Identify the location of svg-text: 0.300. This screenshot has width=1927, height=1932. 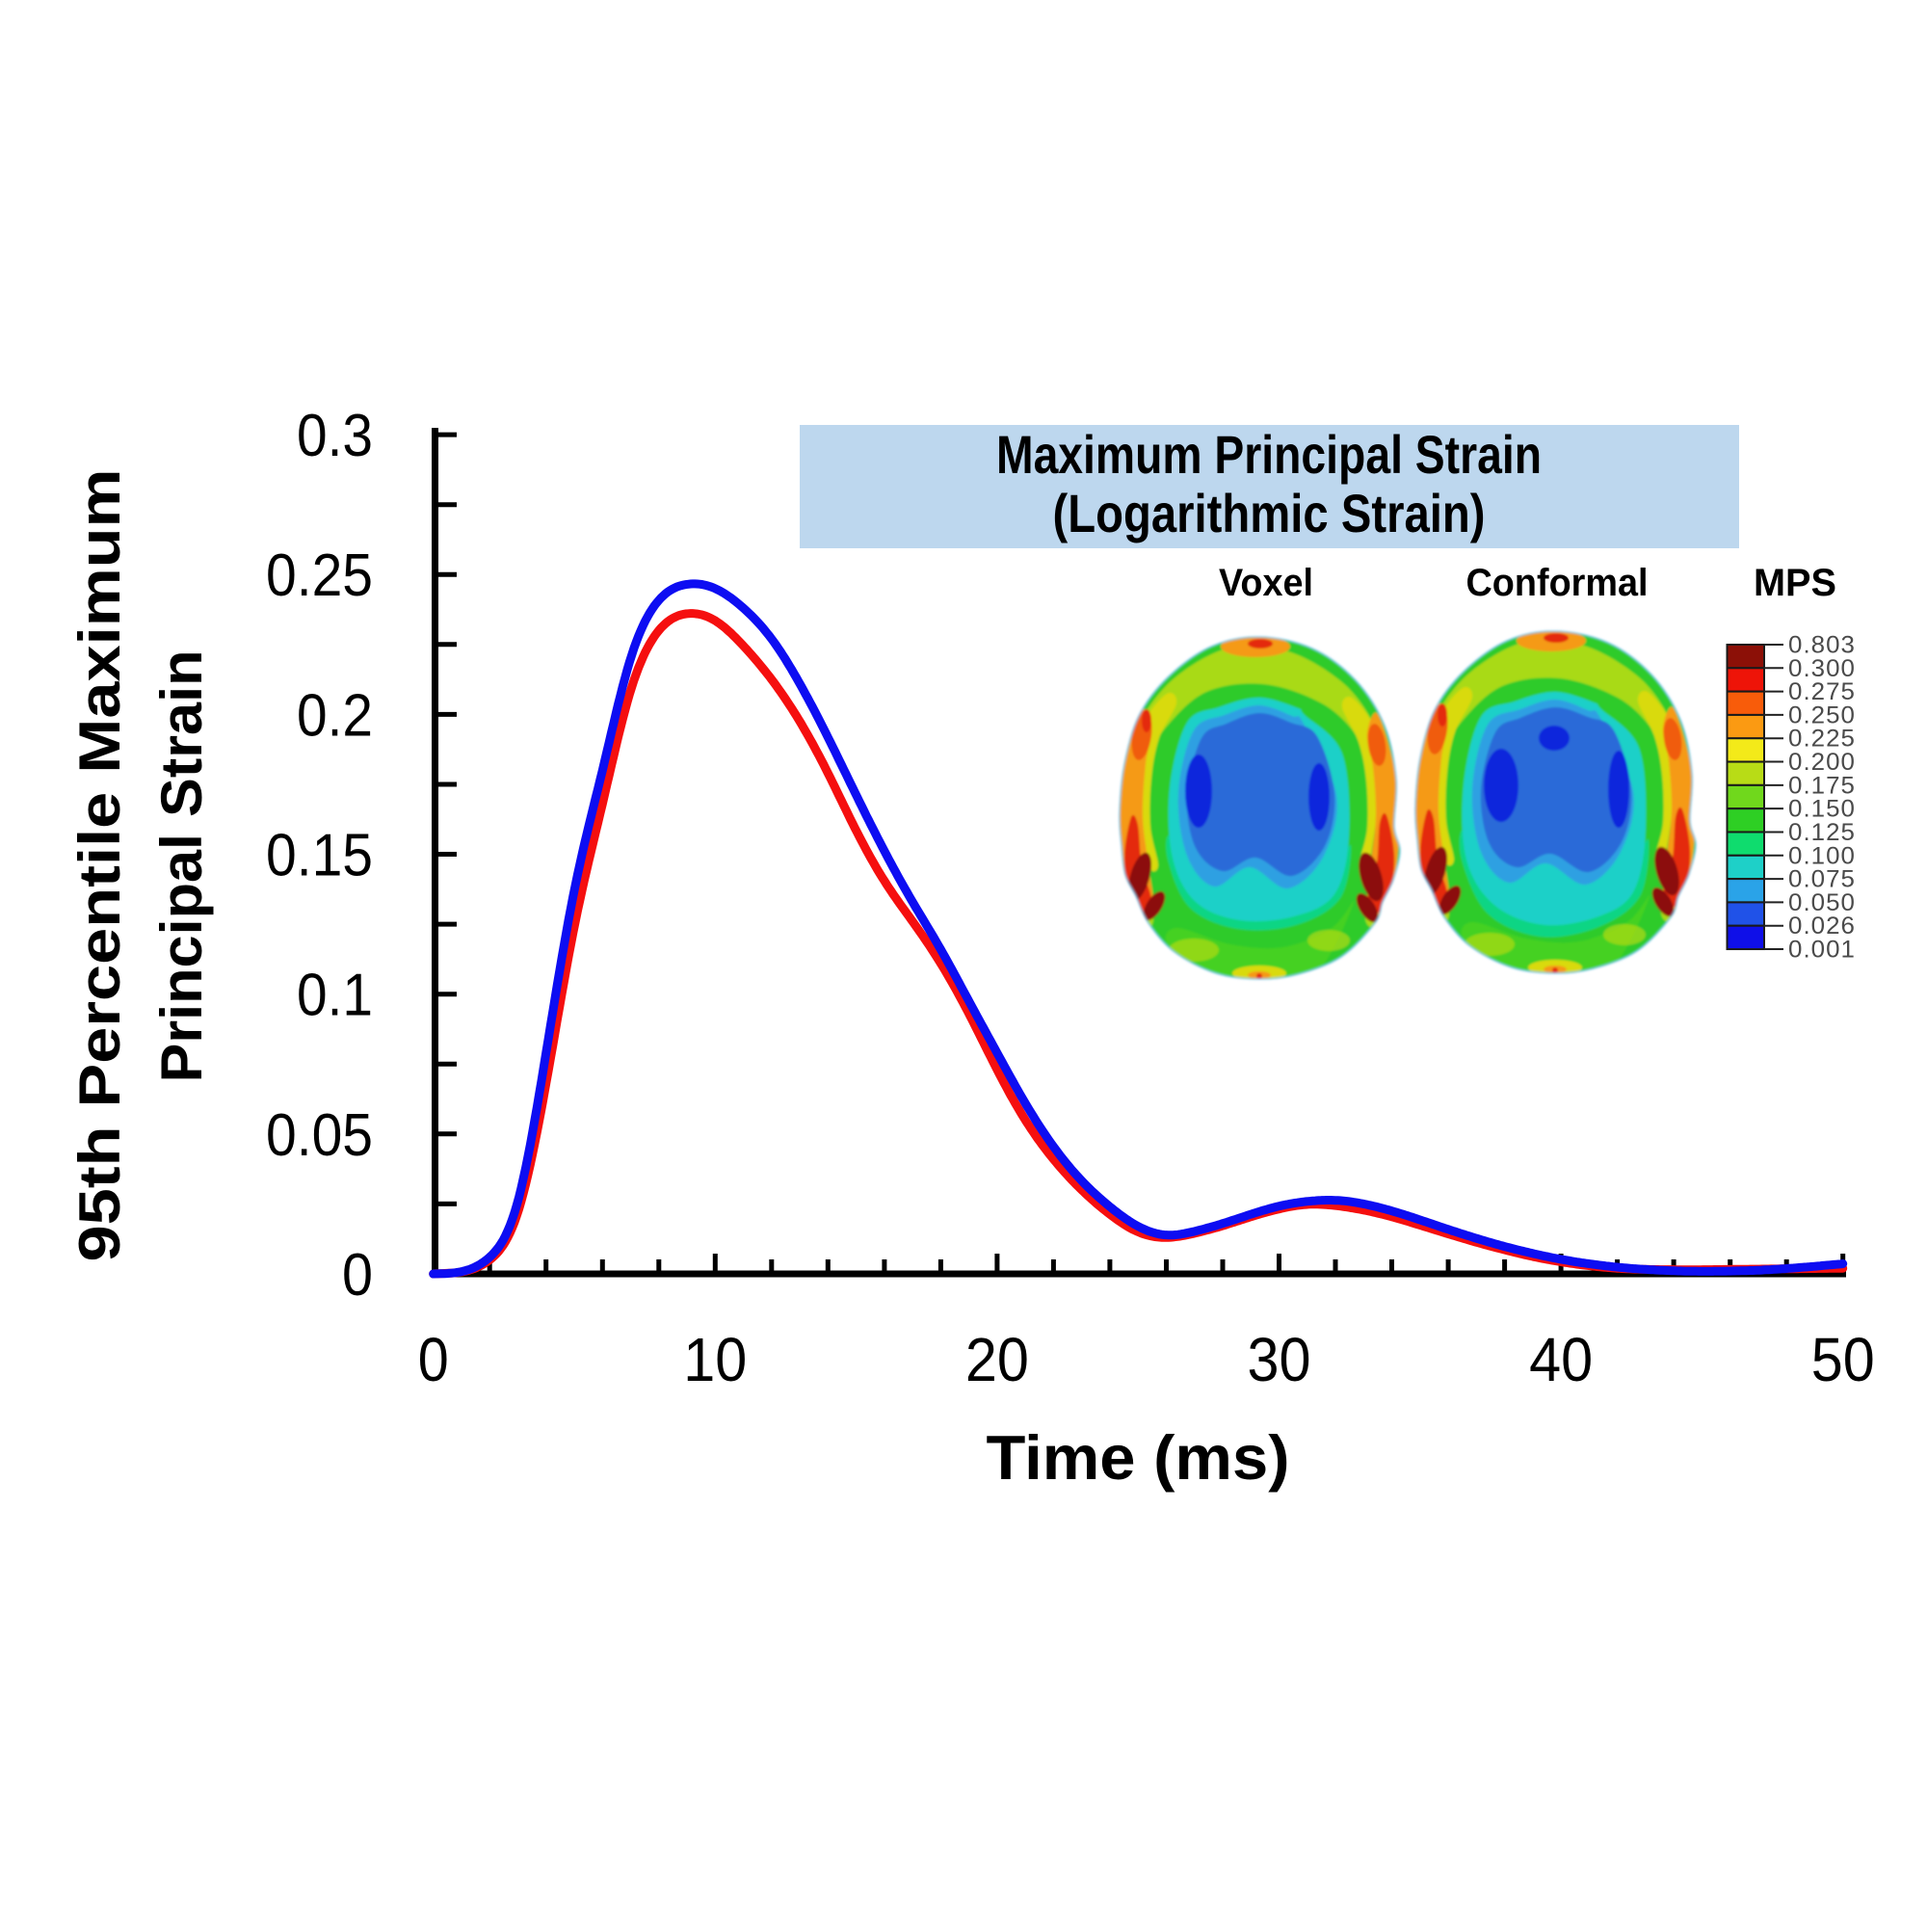
(1822, 668).